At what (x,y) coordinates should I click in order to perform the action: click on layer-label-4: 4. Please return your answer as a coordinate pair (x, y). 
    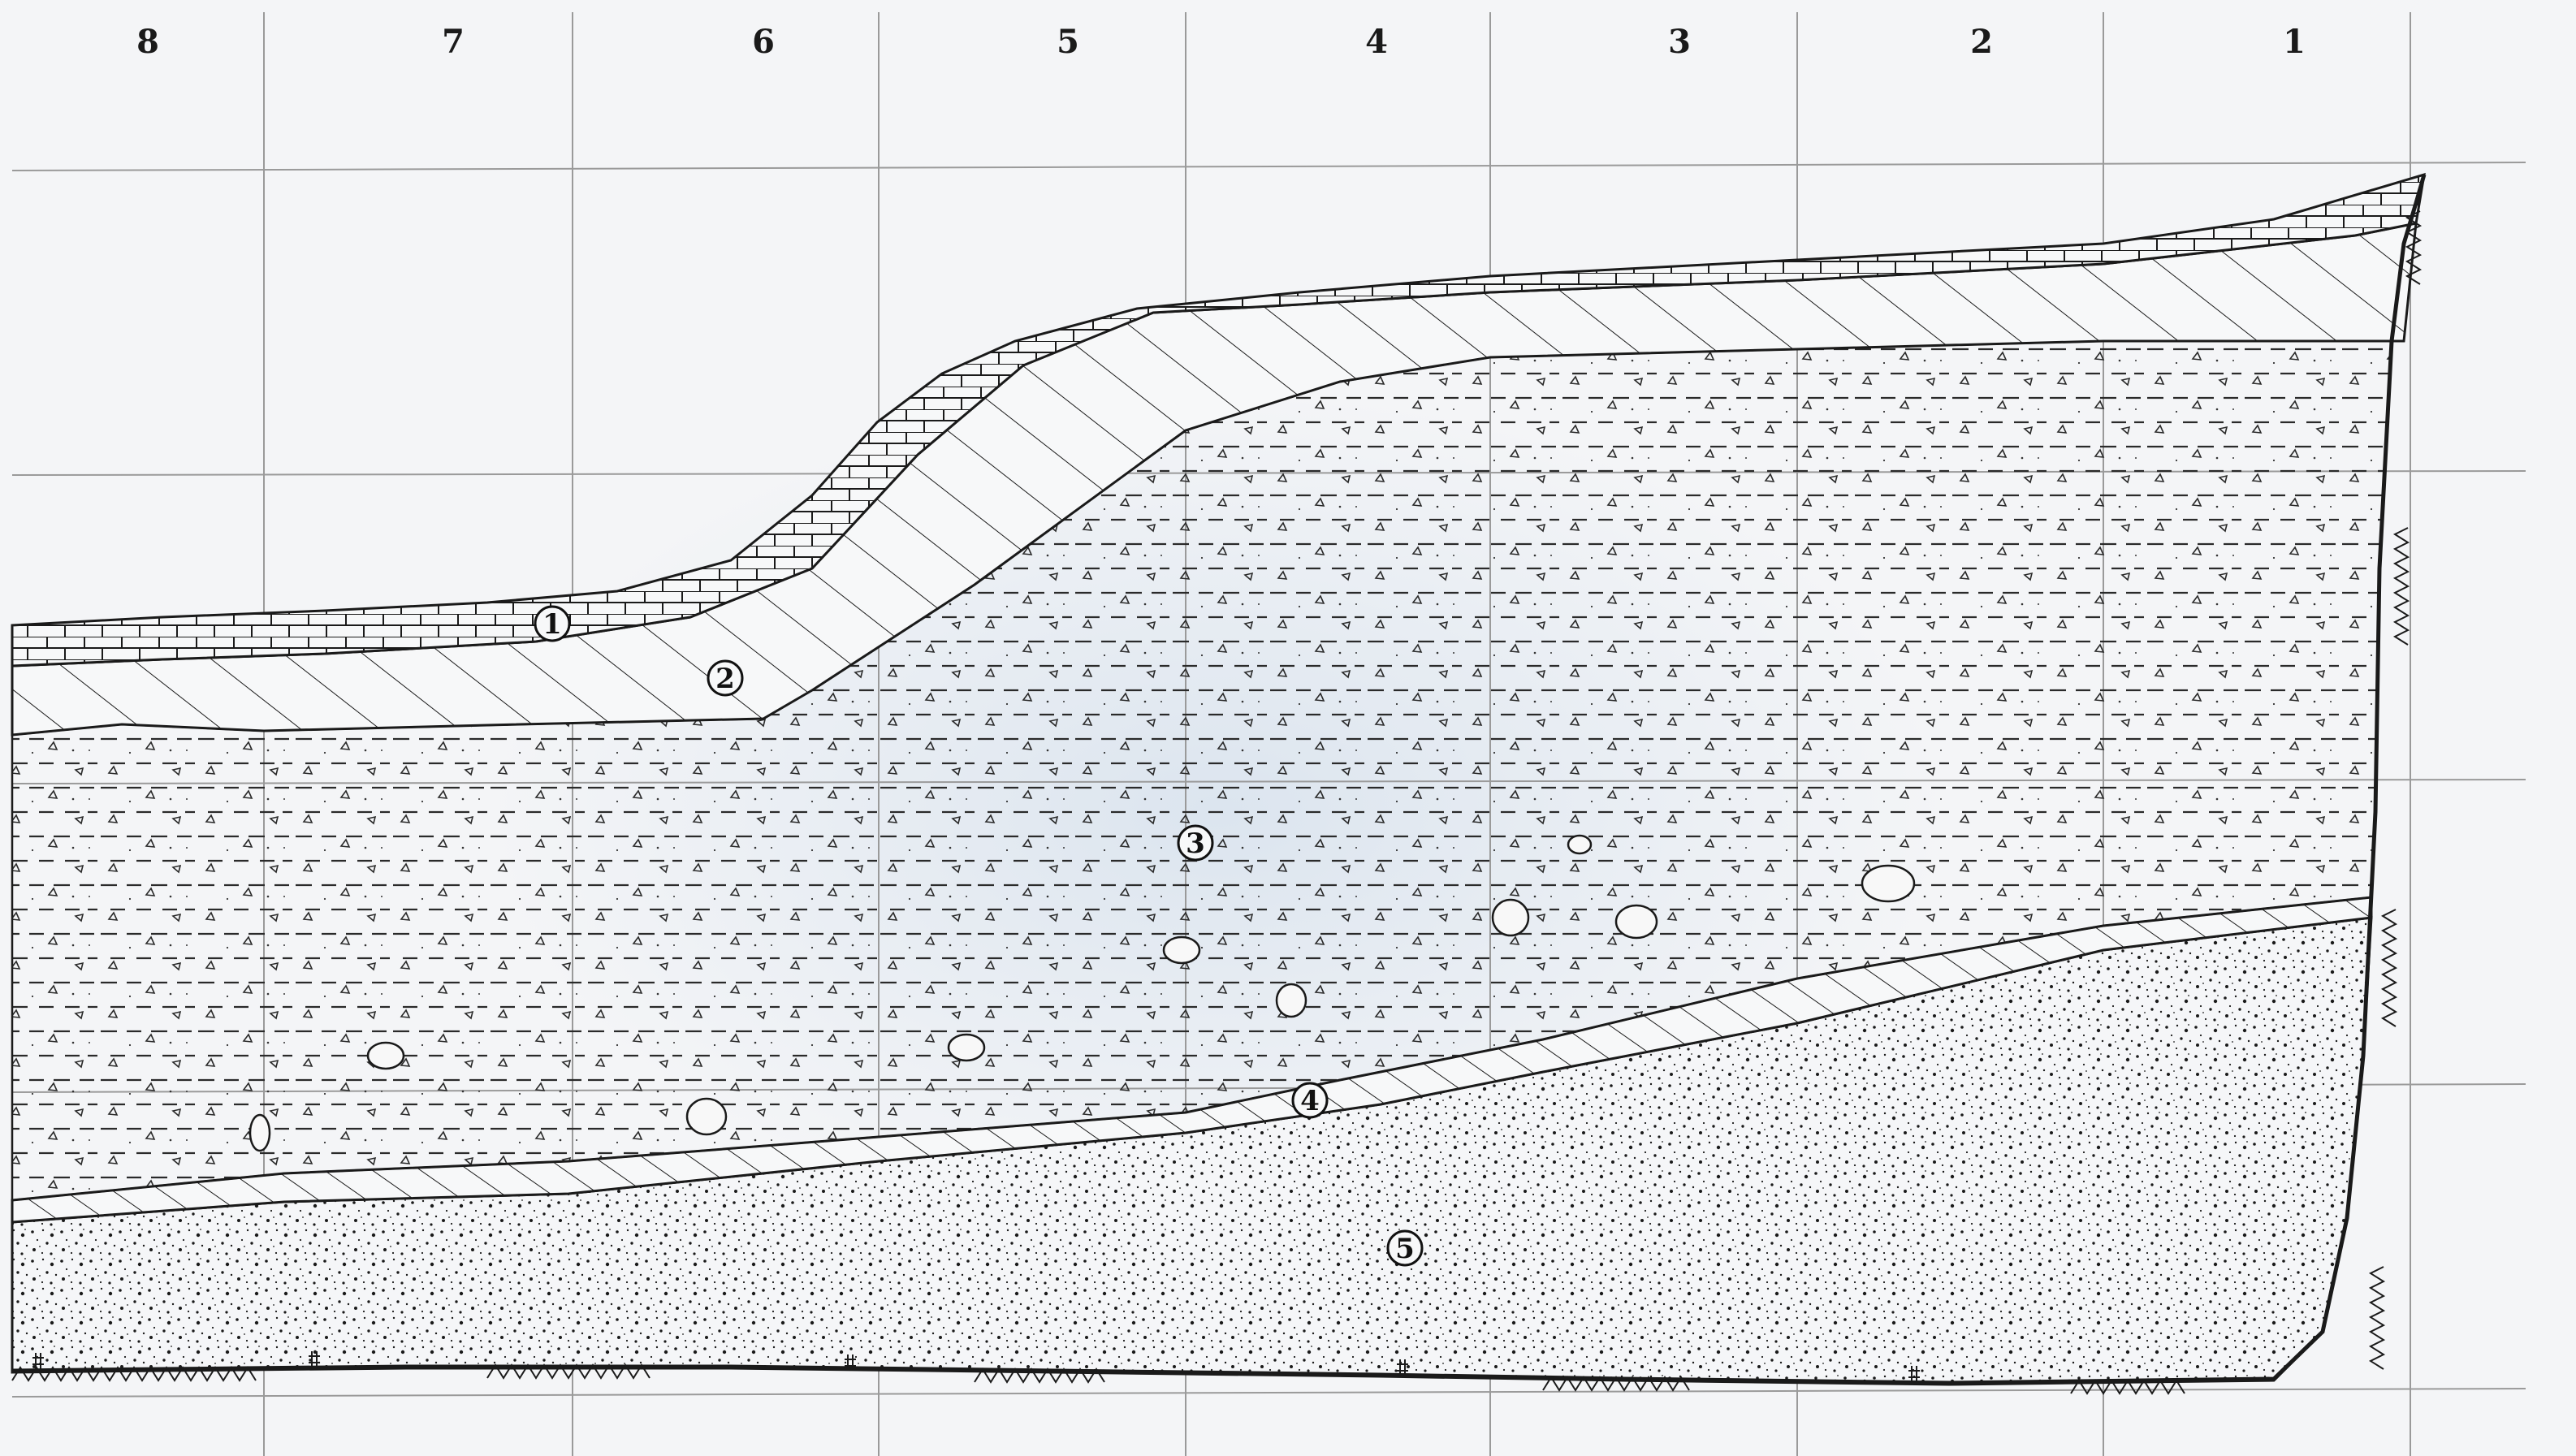
    Looking at the image, I should click on (1310, 1100).